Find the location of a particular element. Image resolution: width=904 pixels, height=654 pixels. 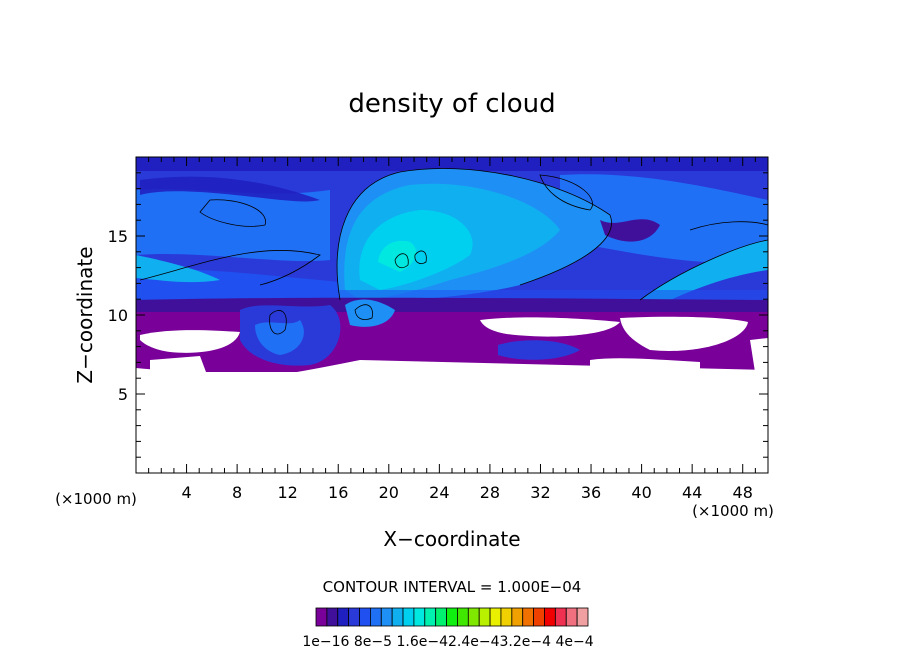

x-tick-label: 48 is located at coordinates (743, 492).